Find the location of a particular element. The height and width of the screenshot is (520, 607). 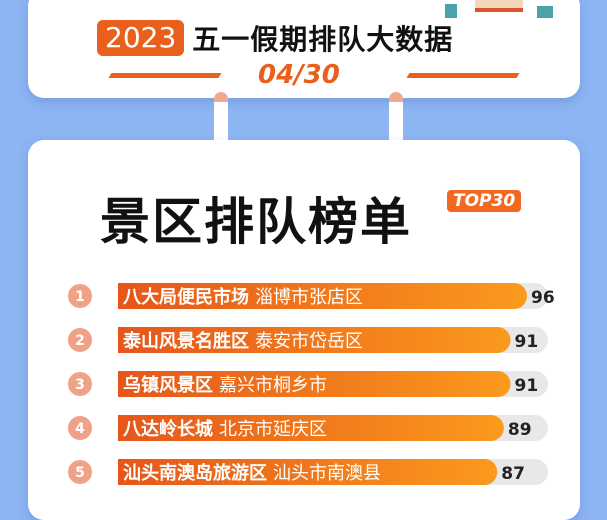

attraction-label: 汕头南澳岛旅游区 汕头市南澳县 is located at coordinates (252, 473).